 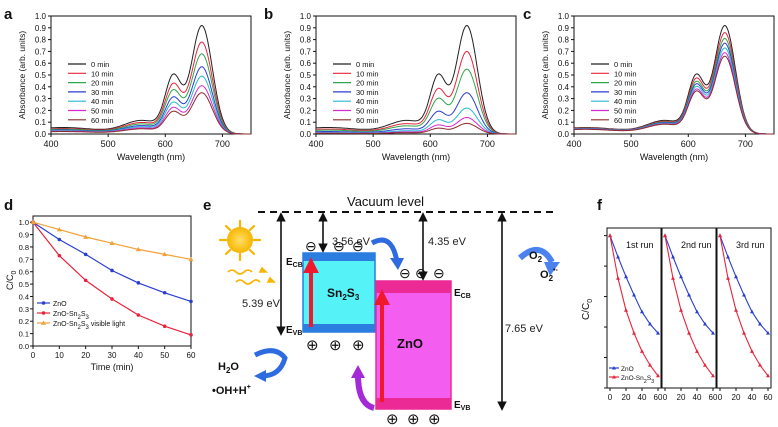 I want to click on panel-letter-e: e, so click(x=207, y=205).